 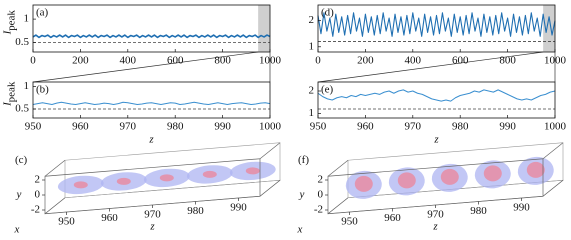 I want to click on panel-label: (f), so click(x=303, y=160).